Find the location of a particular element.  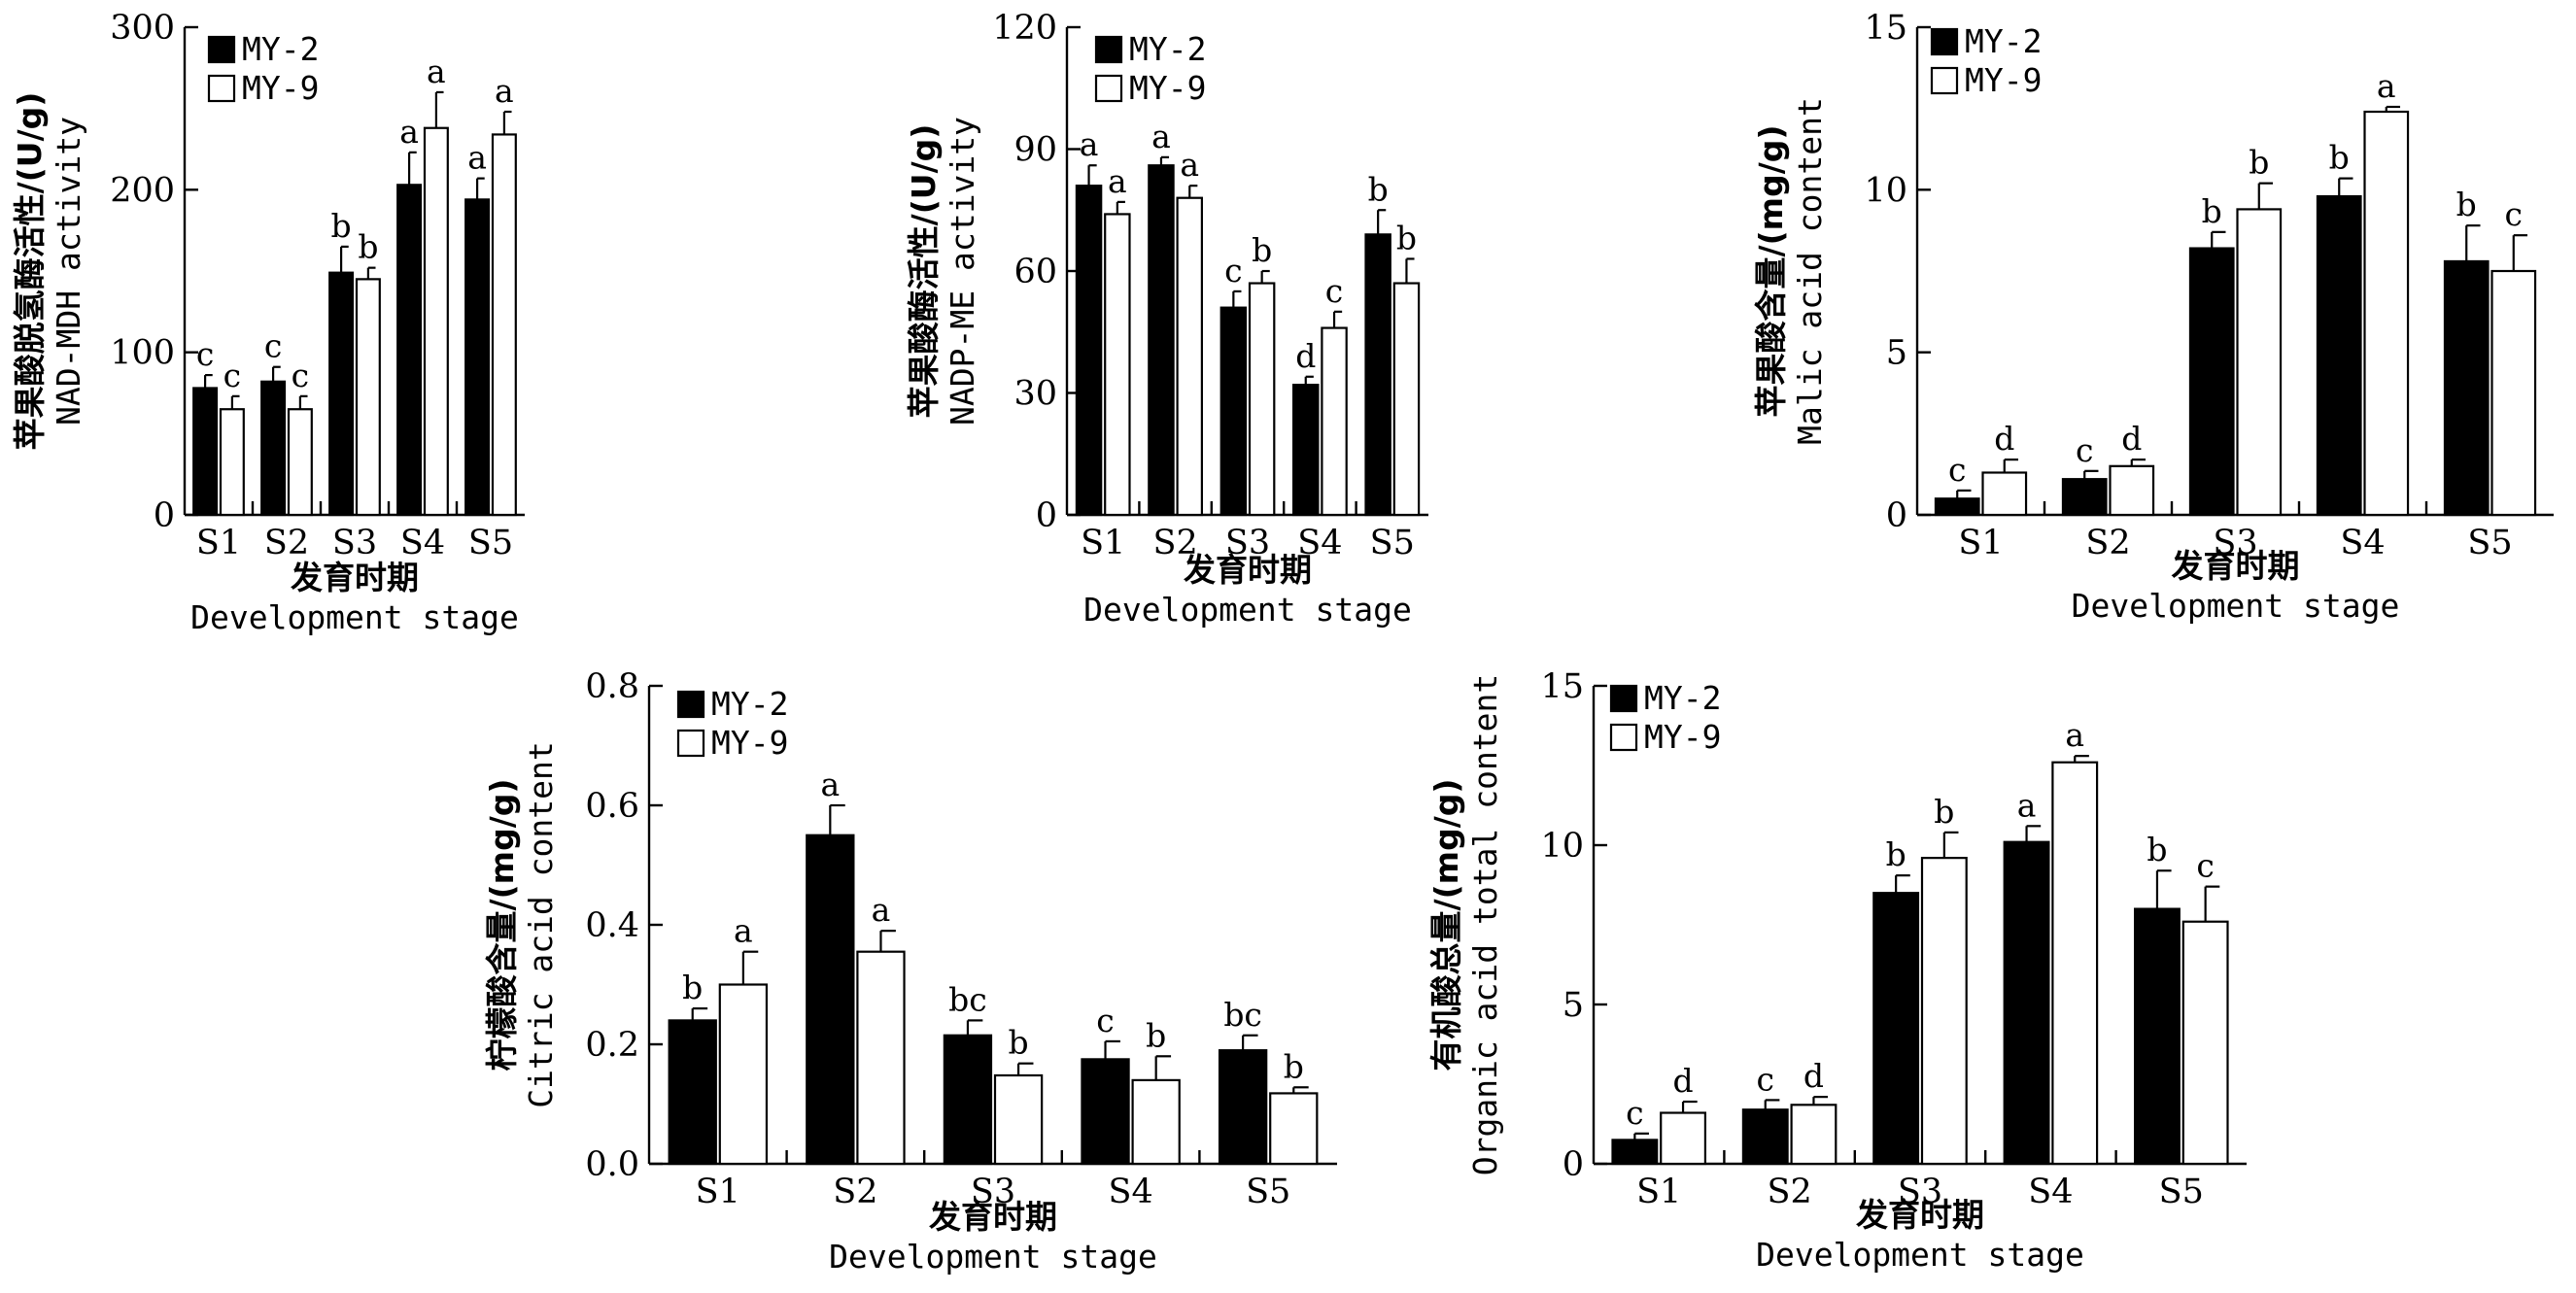

y-axis-title-cn: 苹果酸含量/(mg/g) is located at coordinates (1771, 271).